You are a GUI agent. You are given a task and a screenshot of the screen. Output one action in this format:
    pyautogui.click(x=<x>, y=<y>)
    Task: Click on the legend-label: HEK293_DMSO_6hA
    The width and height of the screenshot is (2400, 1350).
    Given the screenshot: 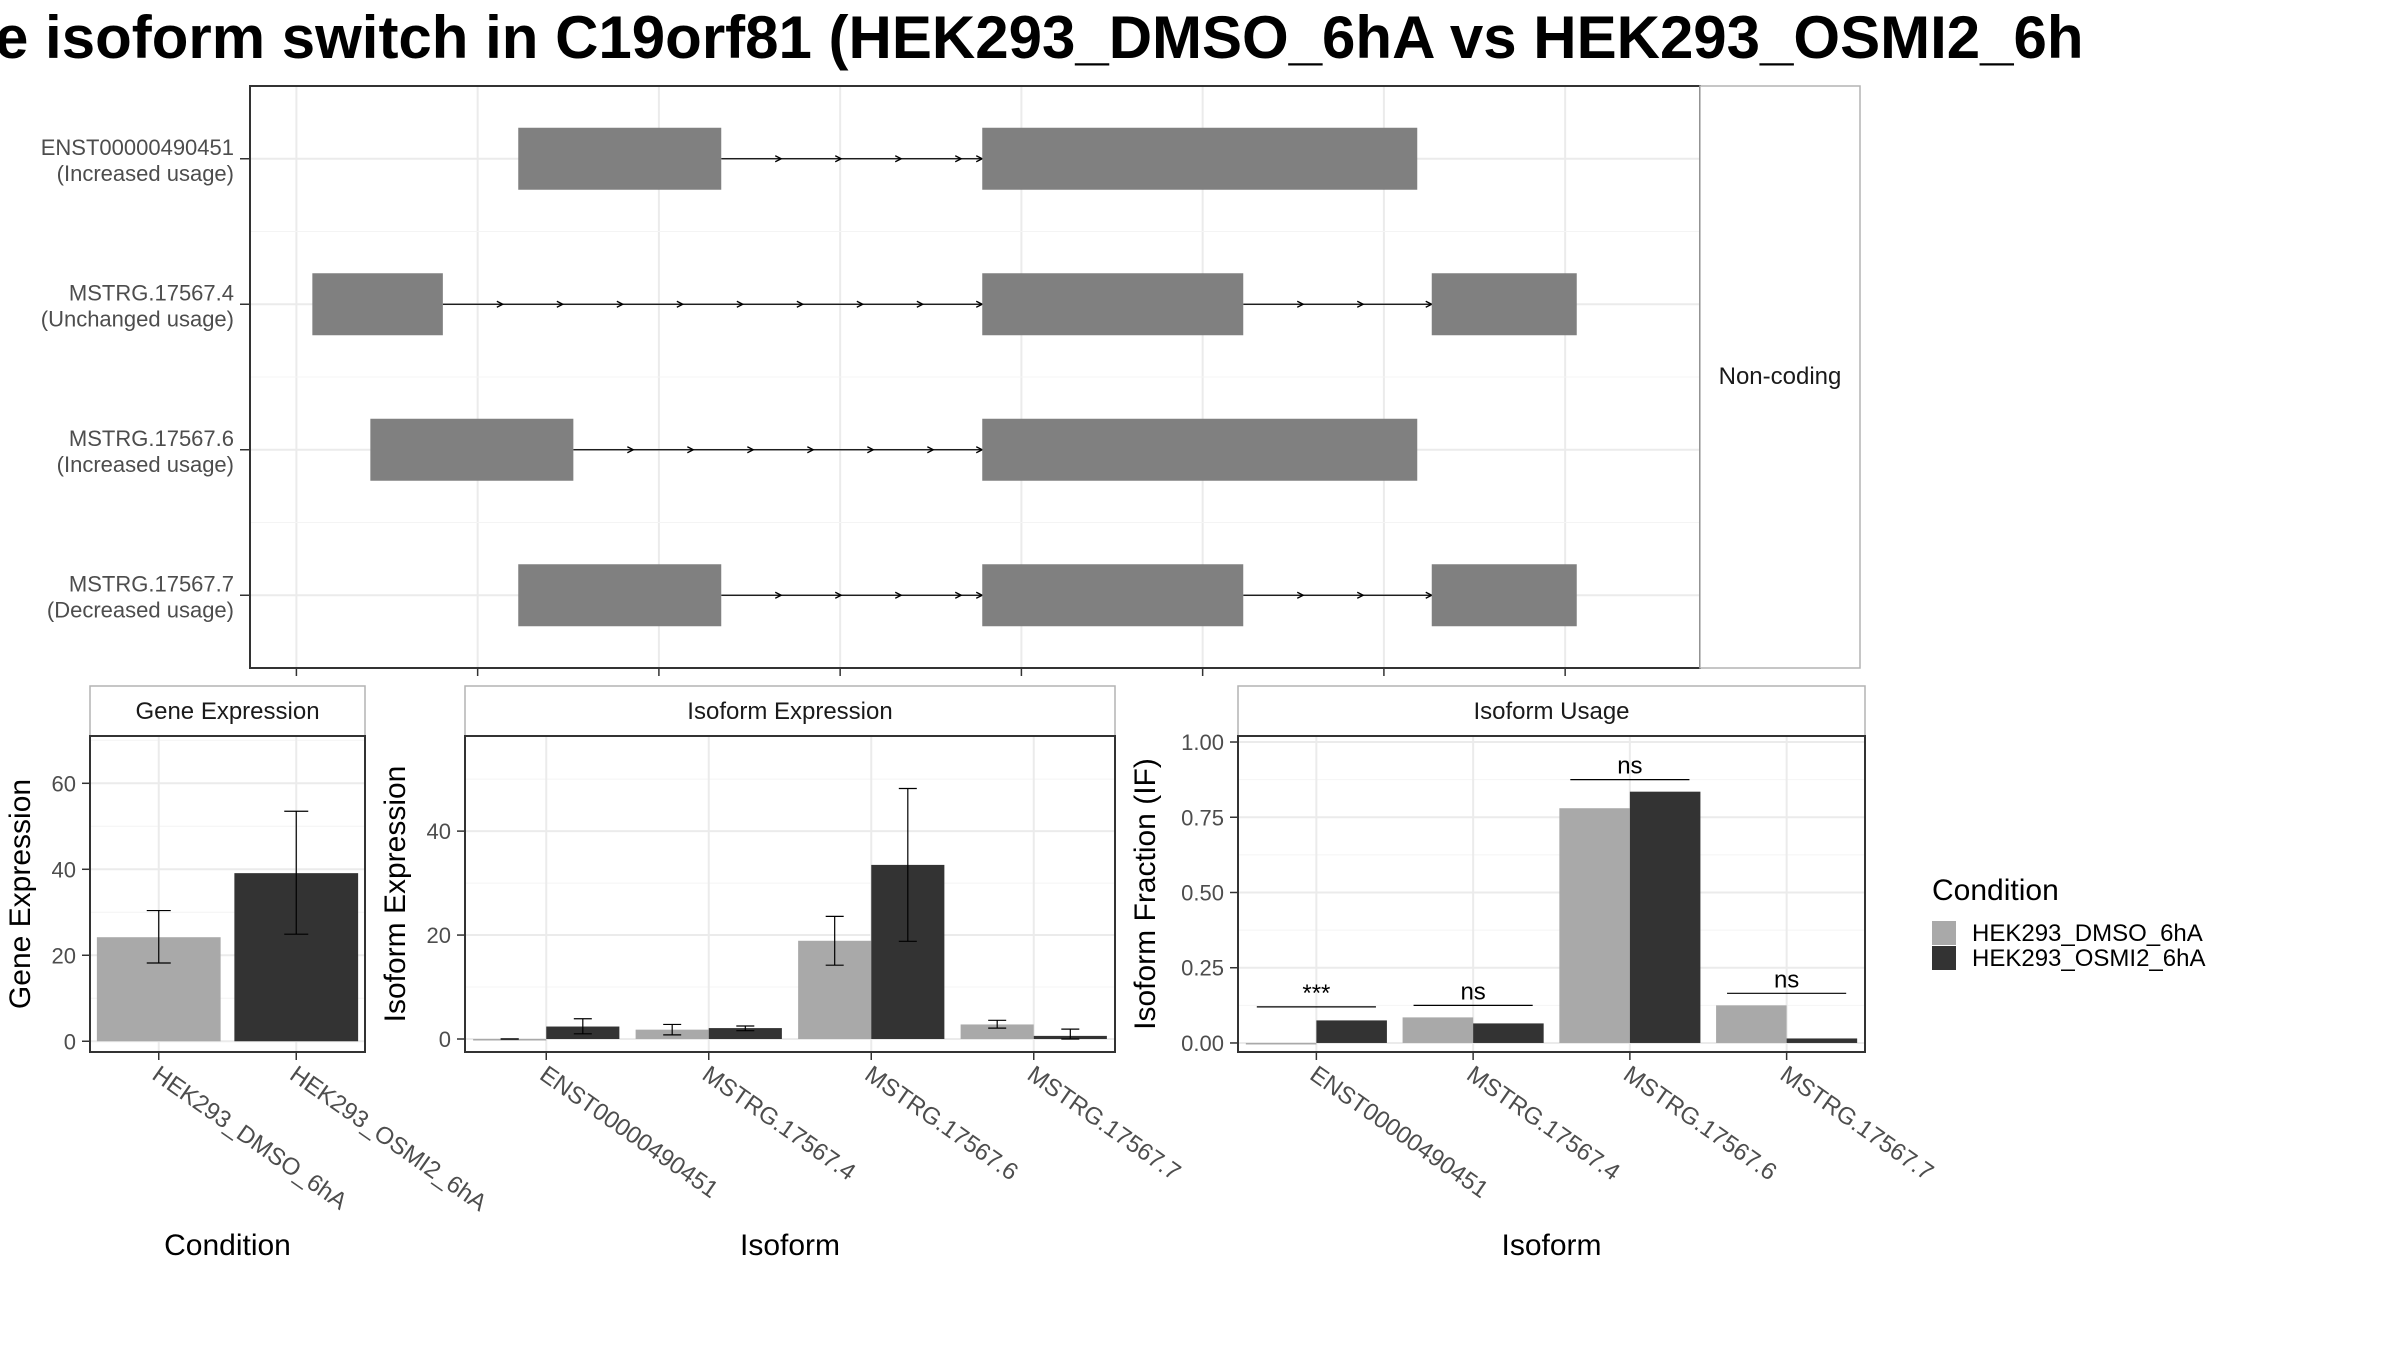 What is the action you would take?
    pyautogui.click(x=2087, y=933)
    